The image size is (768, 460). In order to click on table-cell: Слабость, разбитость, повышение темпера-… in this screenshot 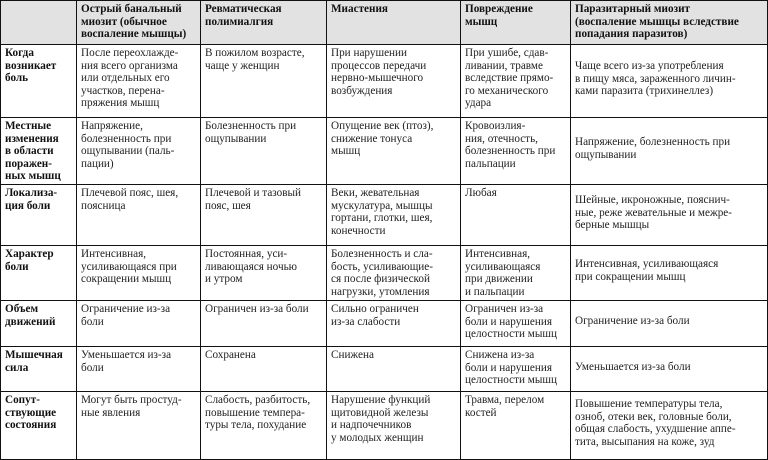, I will do `click(263, 425)`.